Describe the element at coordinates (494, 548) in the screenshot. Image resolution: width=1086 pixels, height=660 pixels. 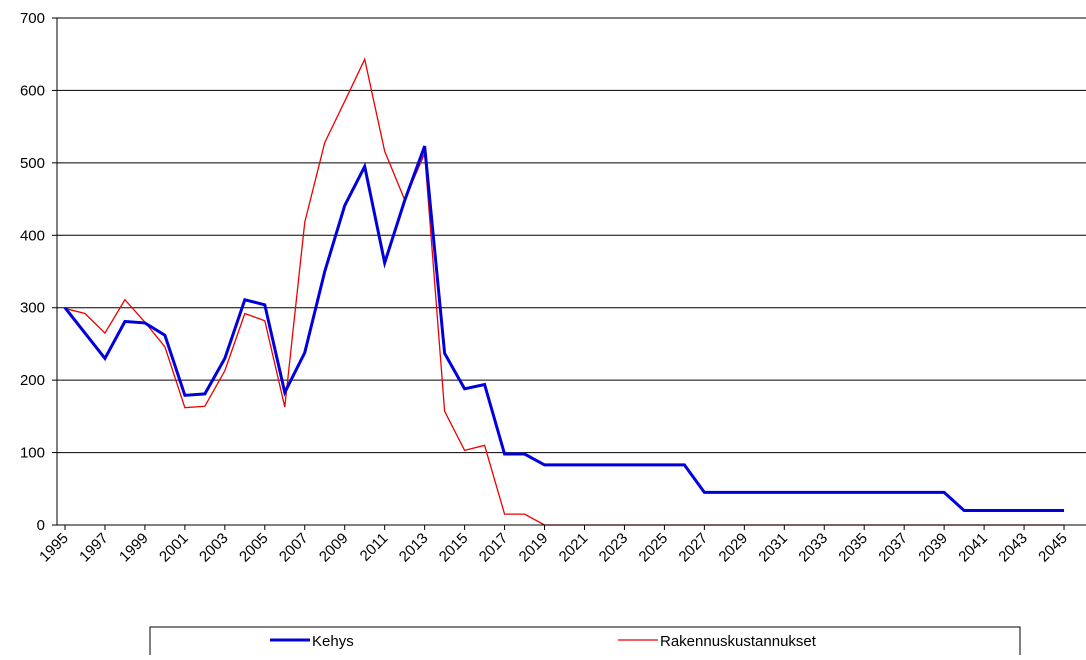
I see `x-tick-label: 2017` at that location.